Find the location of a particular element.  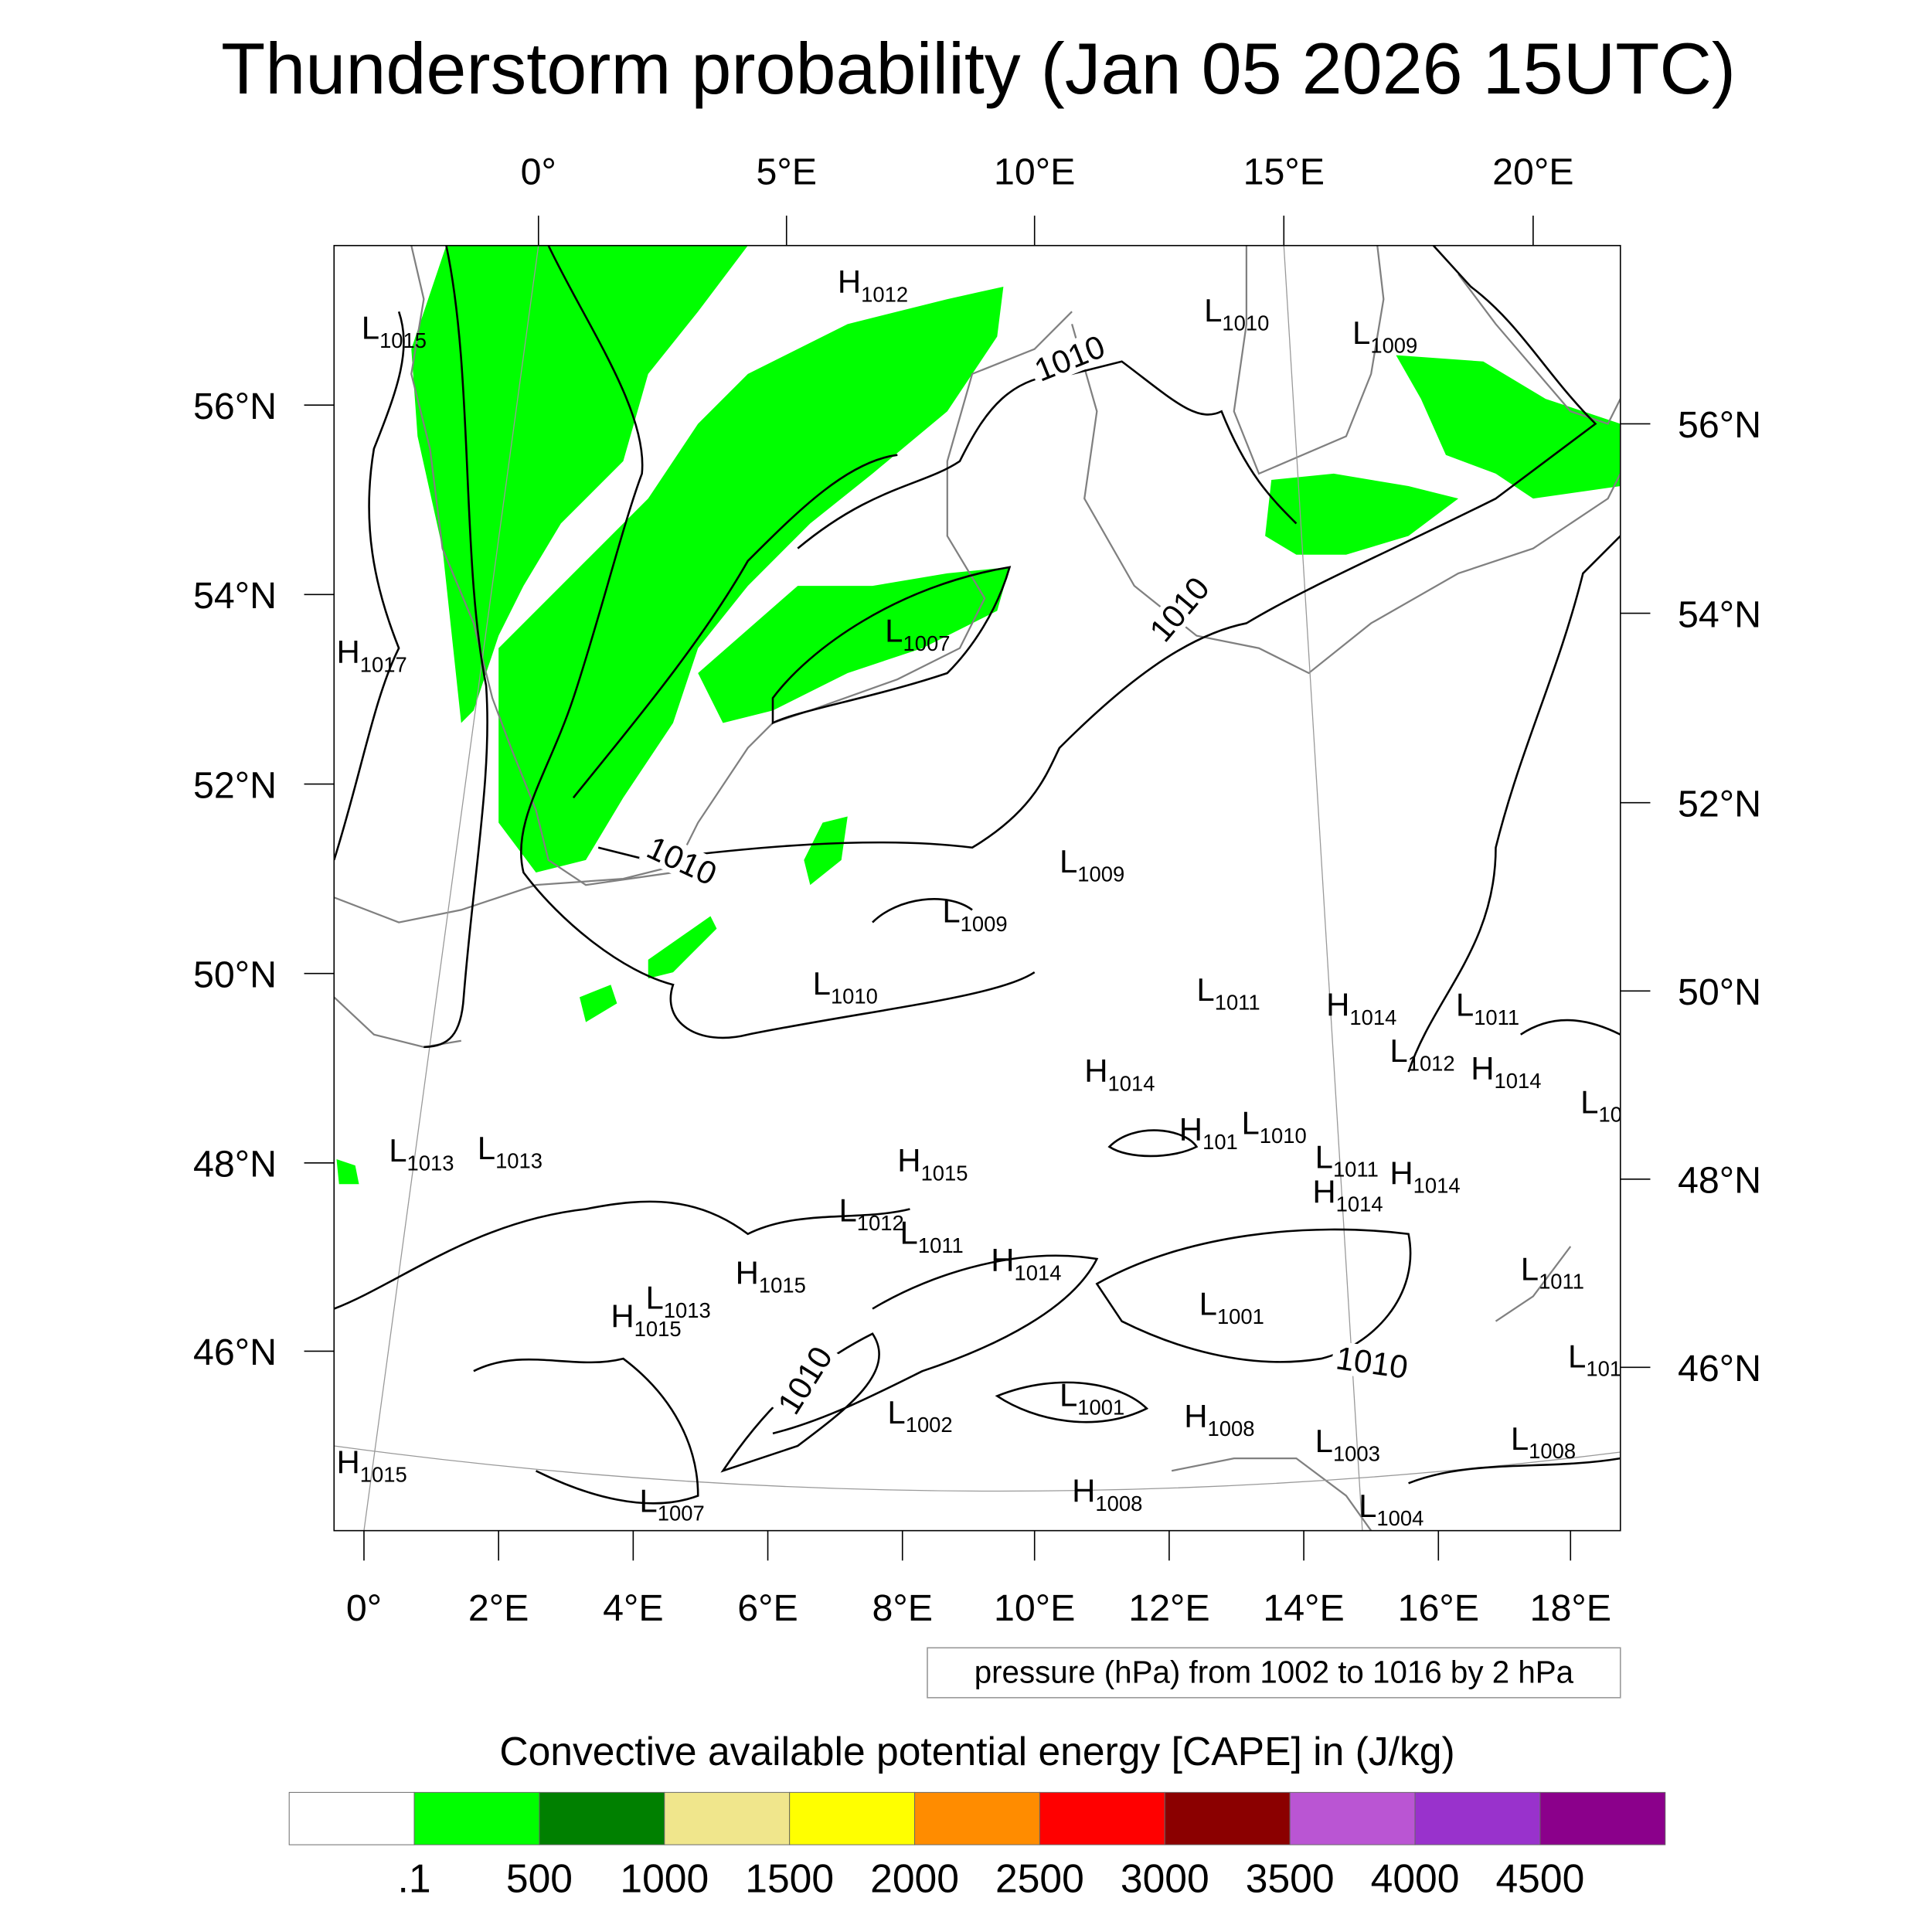

pressure-center-value: 1004 is located at coordinates (1399, 1518).